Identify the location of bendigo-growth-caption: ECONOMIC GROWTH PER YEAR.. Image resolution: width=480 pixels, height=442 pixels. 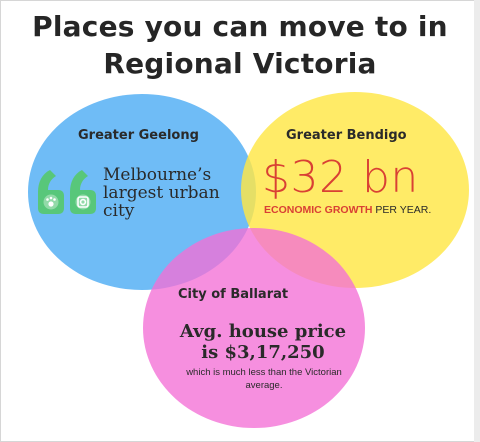
(347, 210).